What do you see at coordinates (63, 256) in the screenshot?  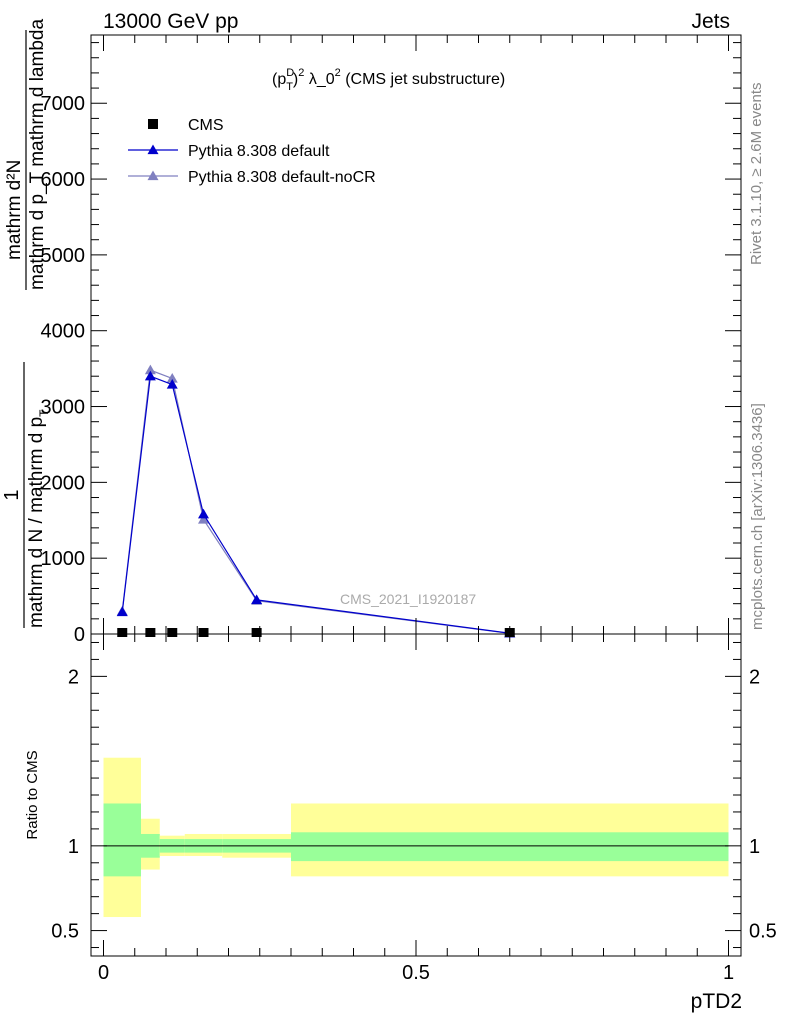 I see `main-ytick-label: 5000` at bounding box center [63, 256].